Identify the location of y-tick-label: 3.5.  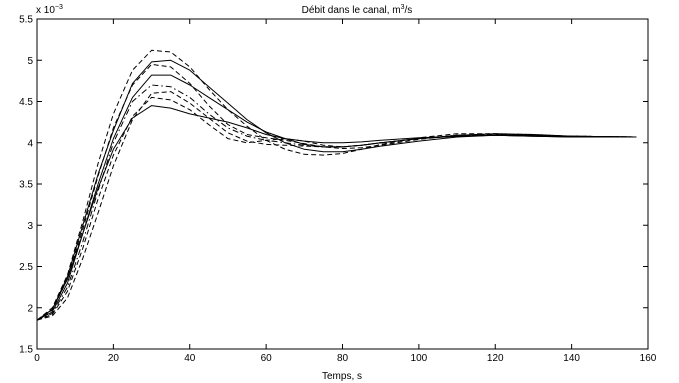
(26, 185).